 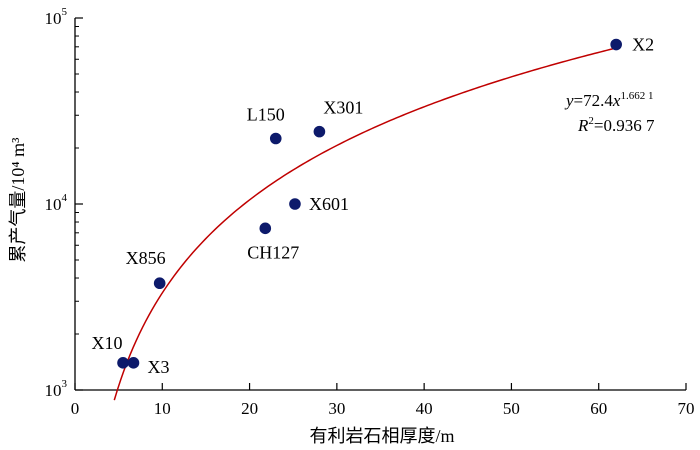 What do you see at coordinates (75, 408) in the screenshot?
I see `x-tick-label: 0` at bounding box center [75, 408].